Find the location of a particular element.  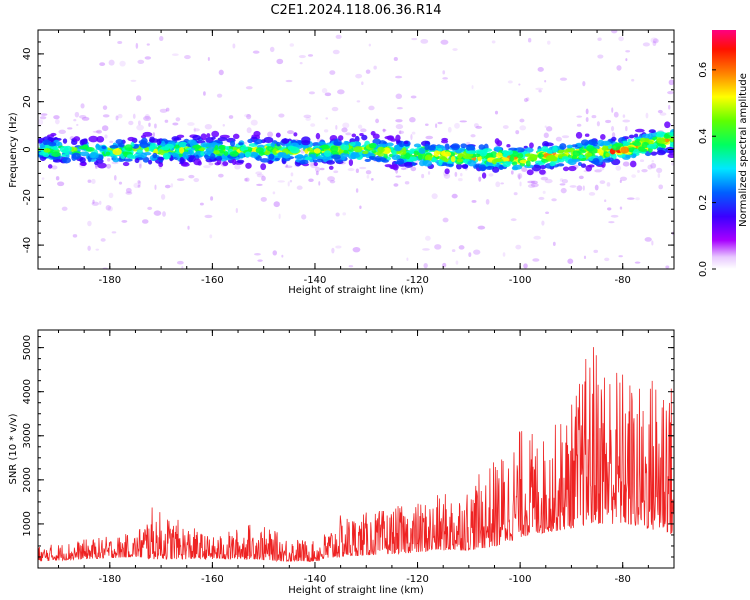

y-tick-label: -20 is located at coordinates (27, 197).